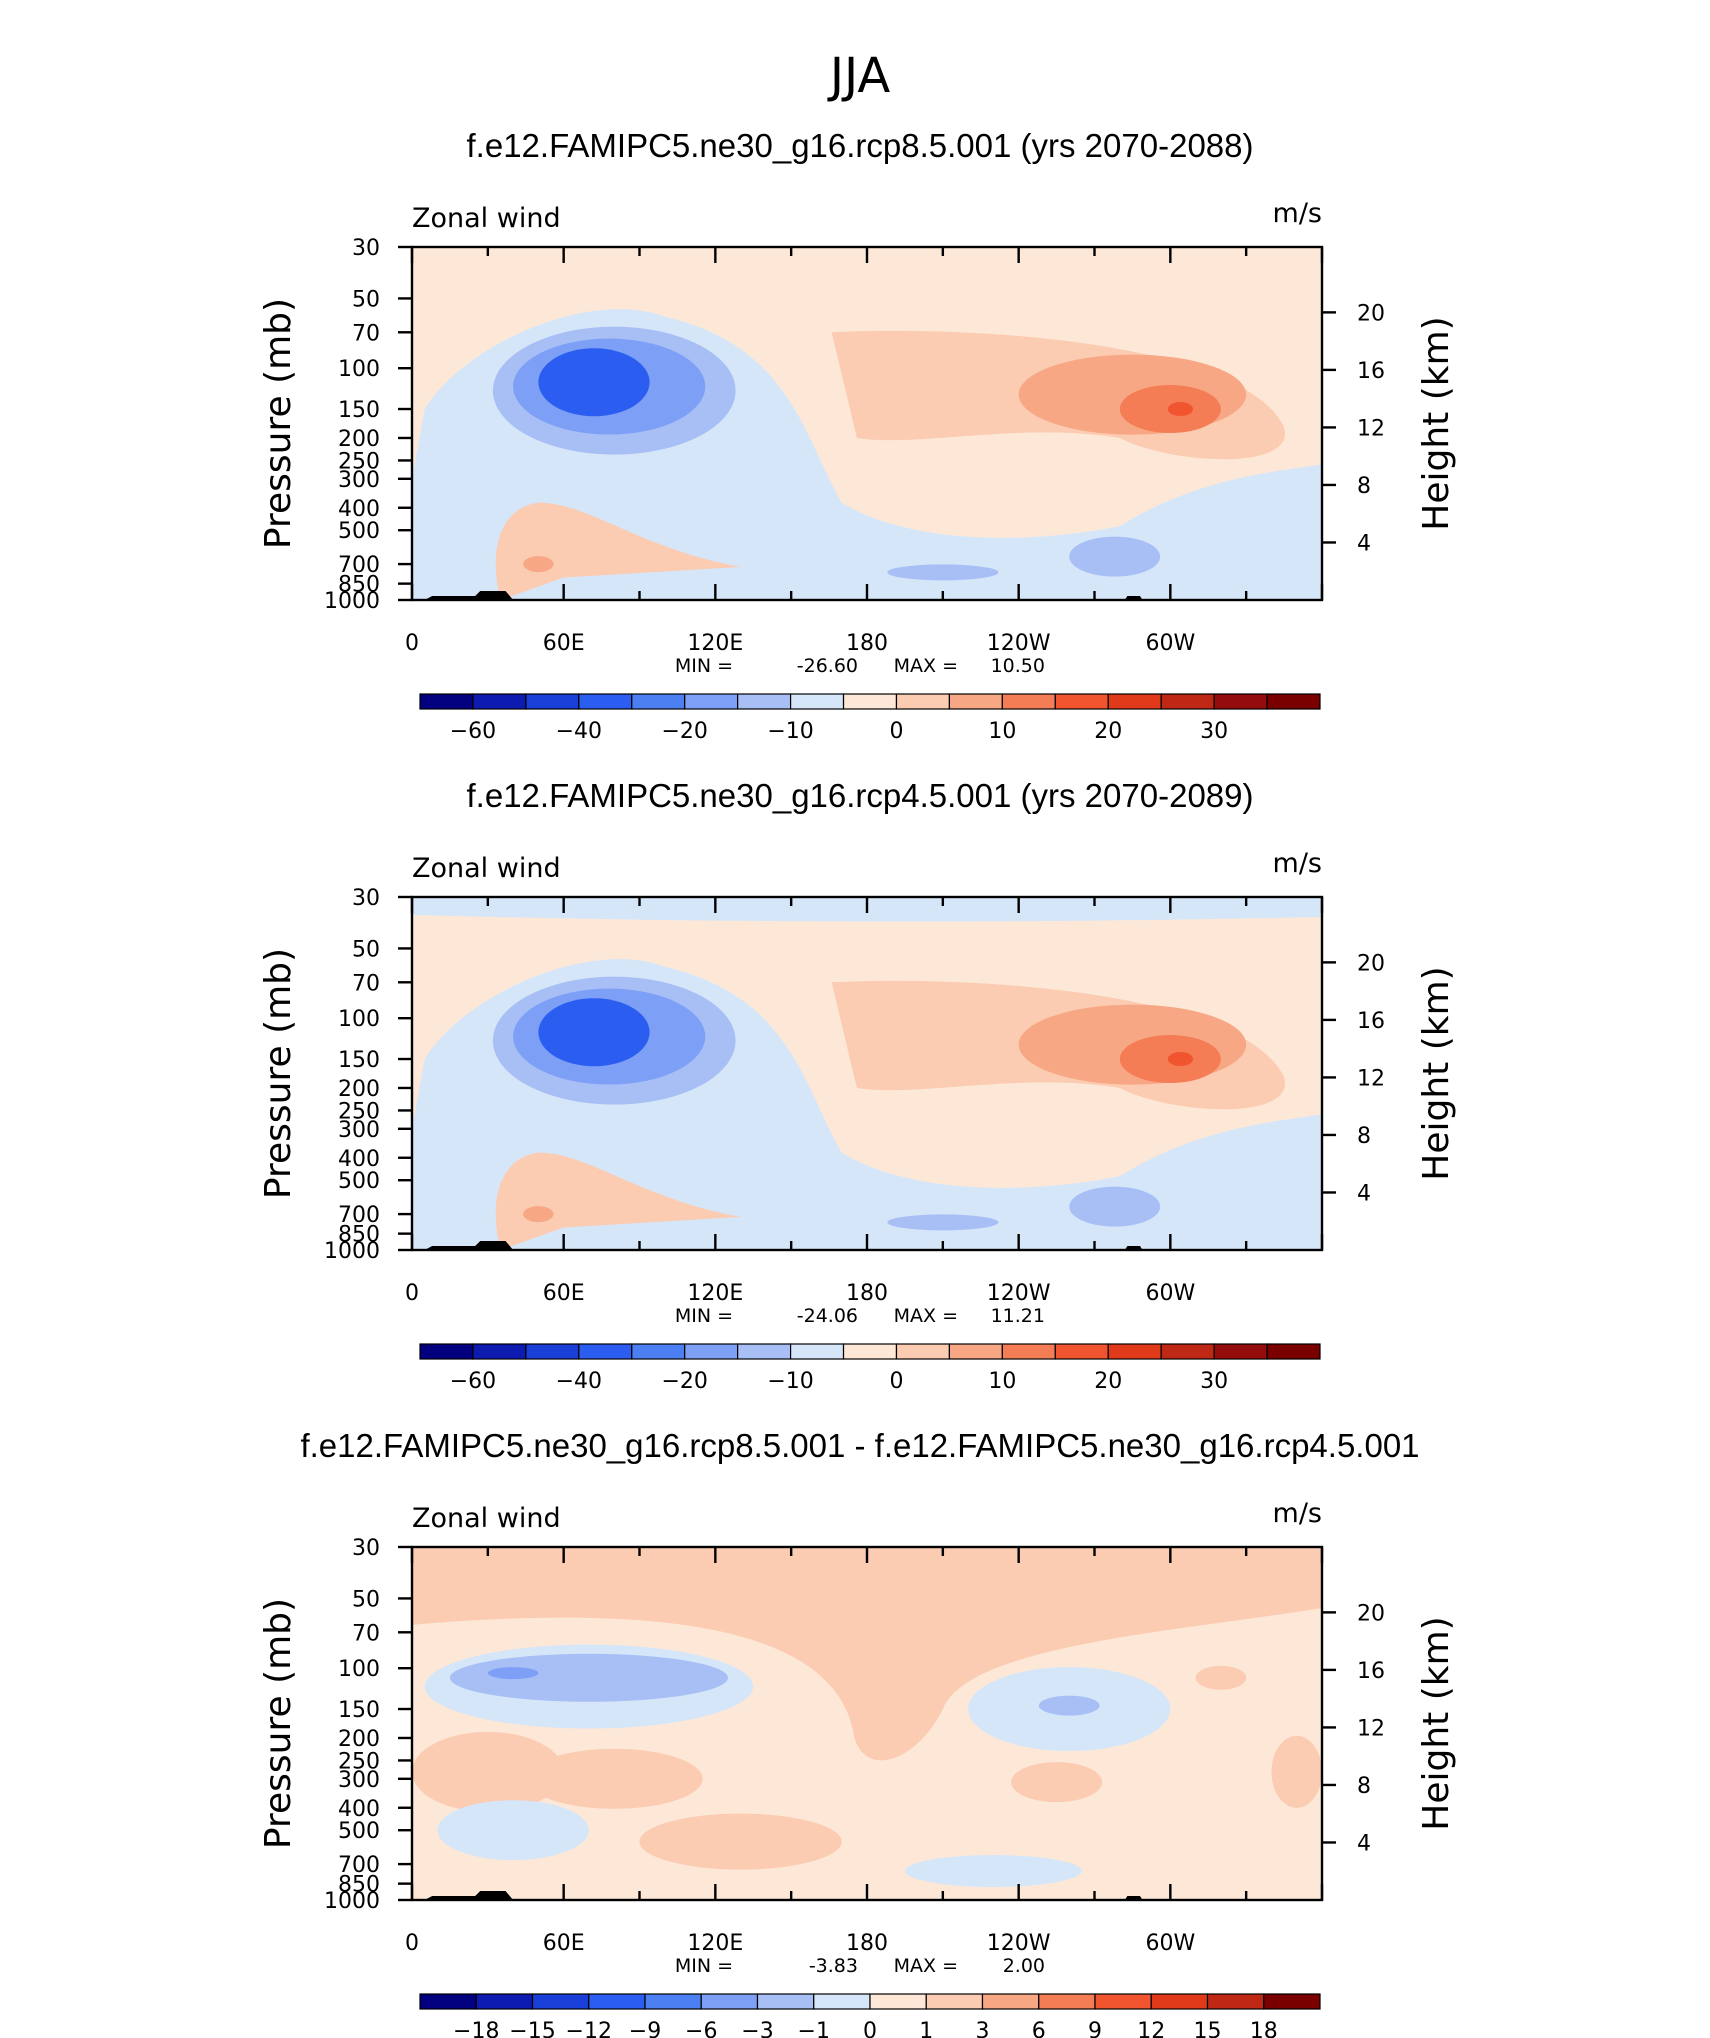  I want to click on y-tick-label: 200, so click(359, 439).